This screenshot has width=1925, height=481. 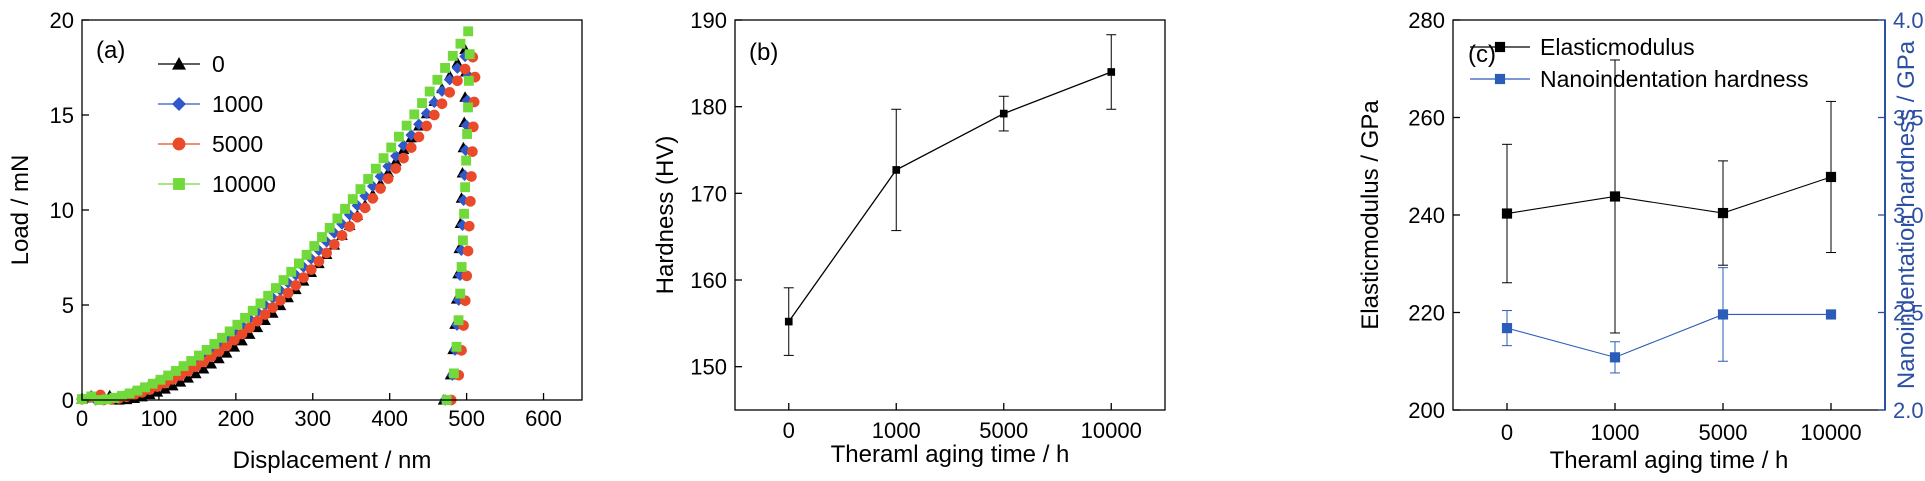 What do you see at coordinates (1908, 20) in the screenshot?
I see `y-tick-label-right: 4.0` at bounding box center [1908, 20].